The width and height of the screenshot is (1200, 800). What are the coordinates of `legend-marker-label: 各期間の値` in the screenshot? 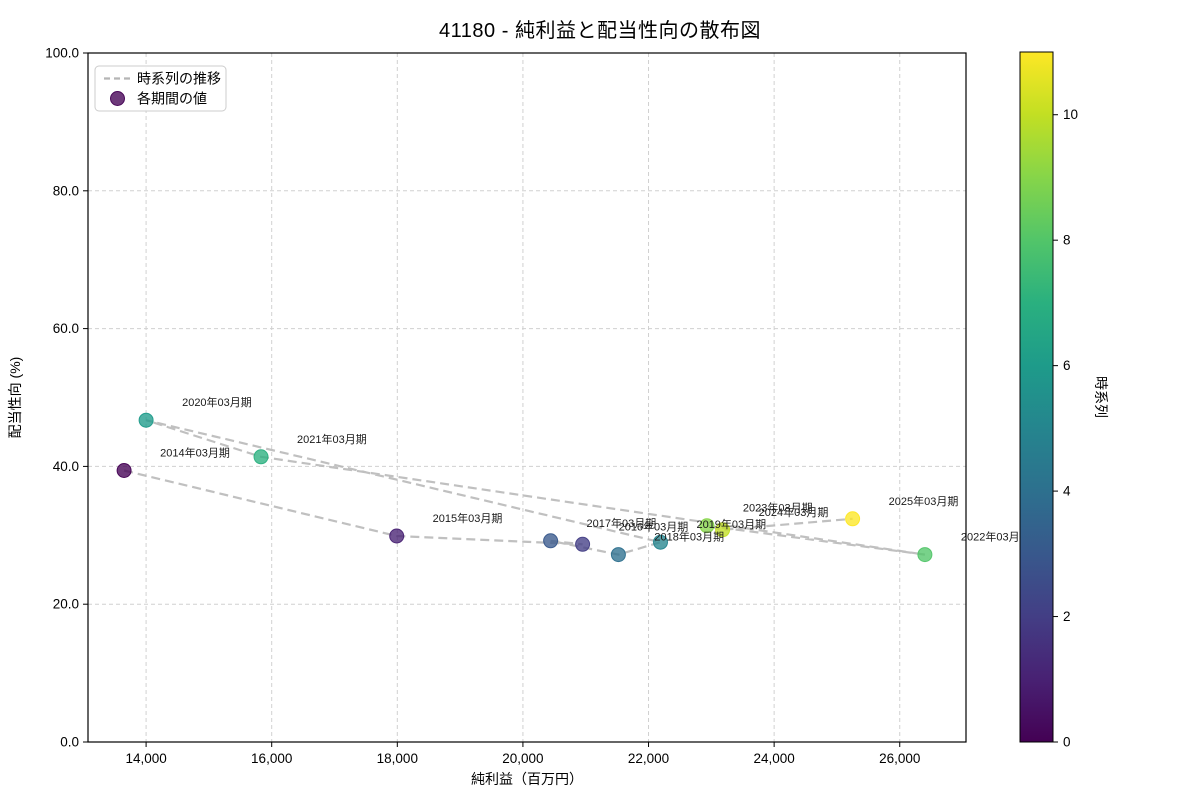 It's located at (172, 99).